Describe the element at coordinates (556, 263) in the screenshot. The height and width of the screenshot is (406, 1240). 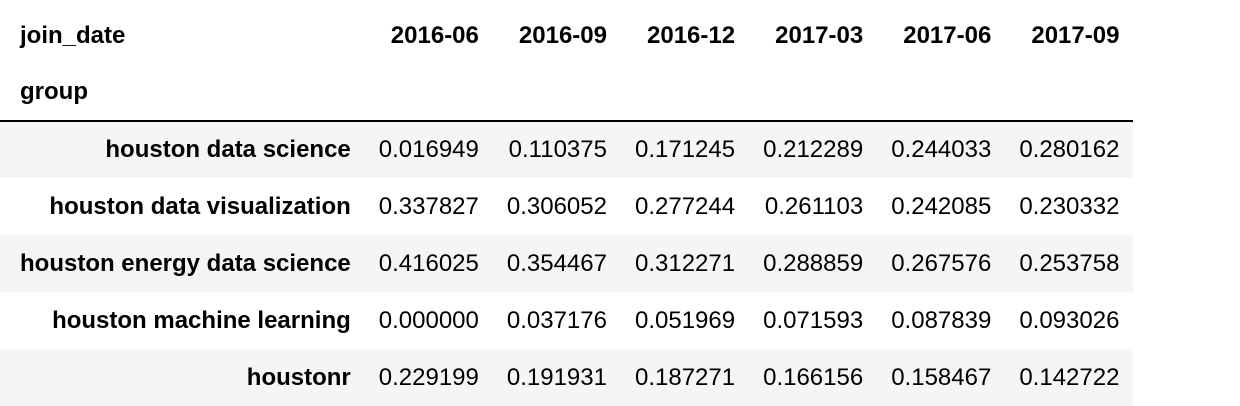
I see `table-cell: 0.354467` at that location.